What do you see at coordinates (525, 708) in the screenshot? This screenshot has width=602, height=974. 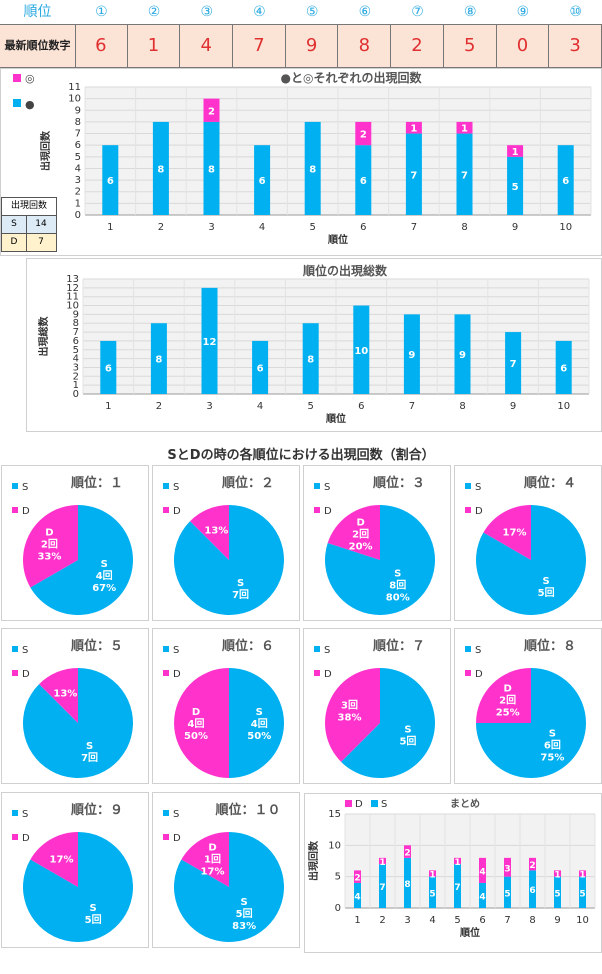 I see `pie-chart: 順位：８ S D S 6回 75% D 2回 25%` at bounding box center [525, 708].